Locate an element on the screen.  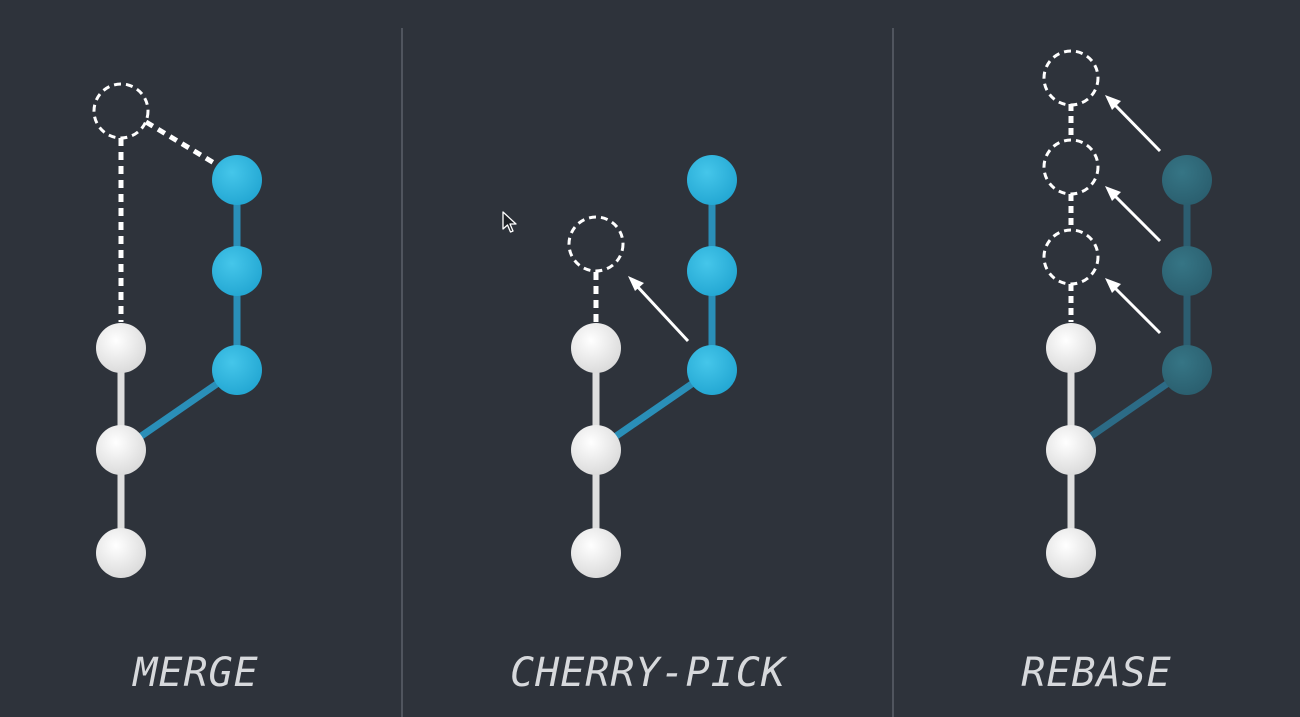
cherry-picked-commit-new is located at coordinates (596, 244).